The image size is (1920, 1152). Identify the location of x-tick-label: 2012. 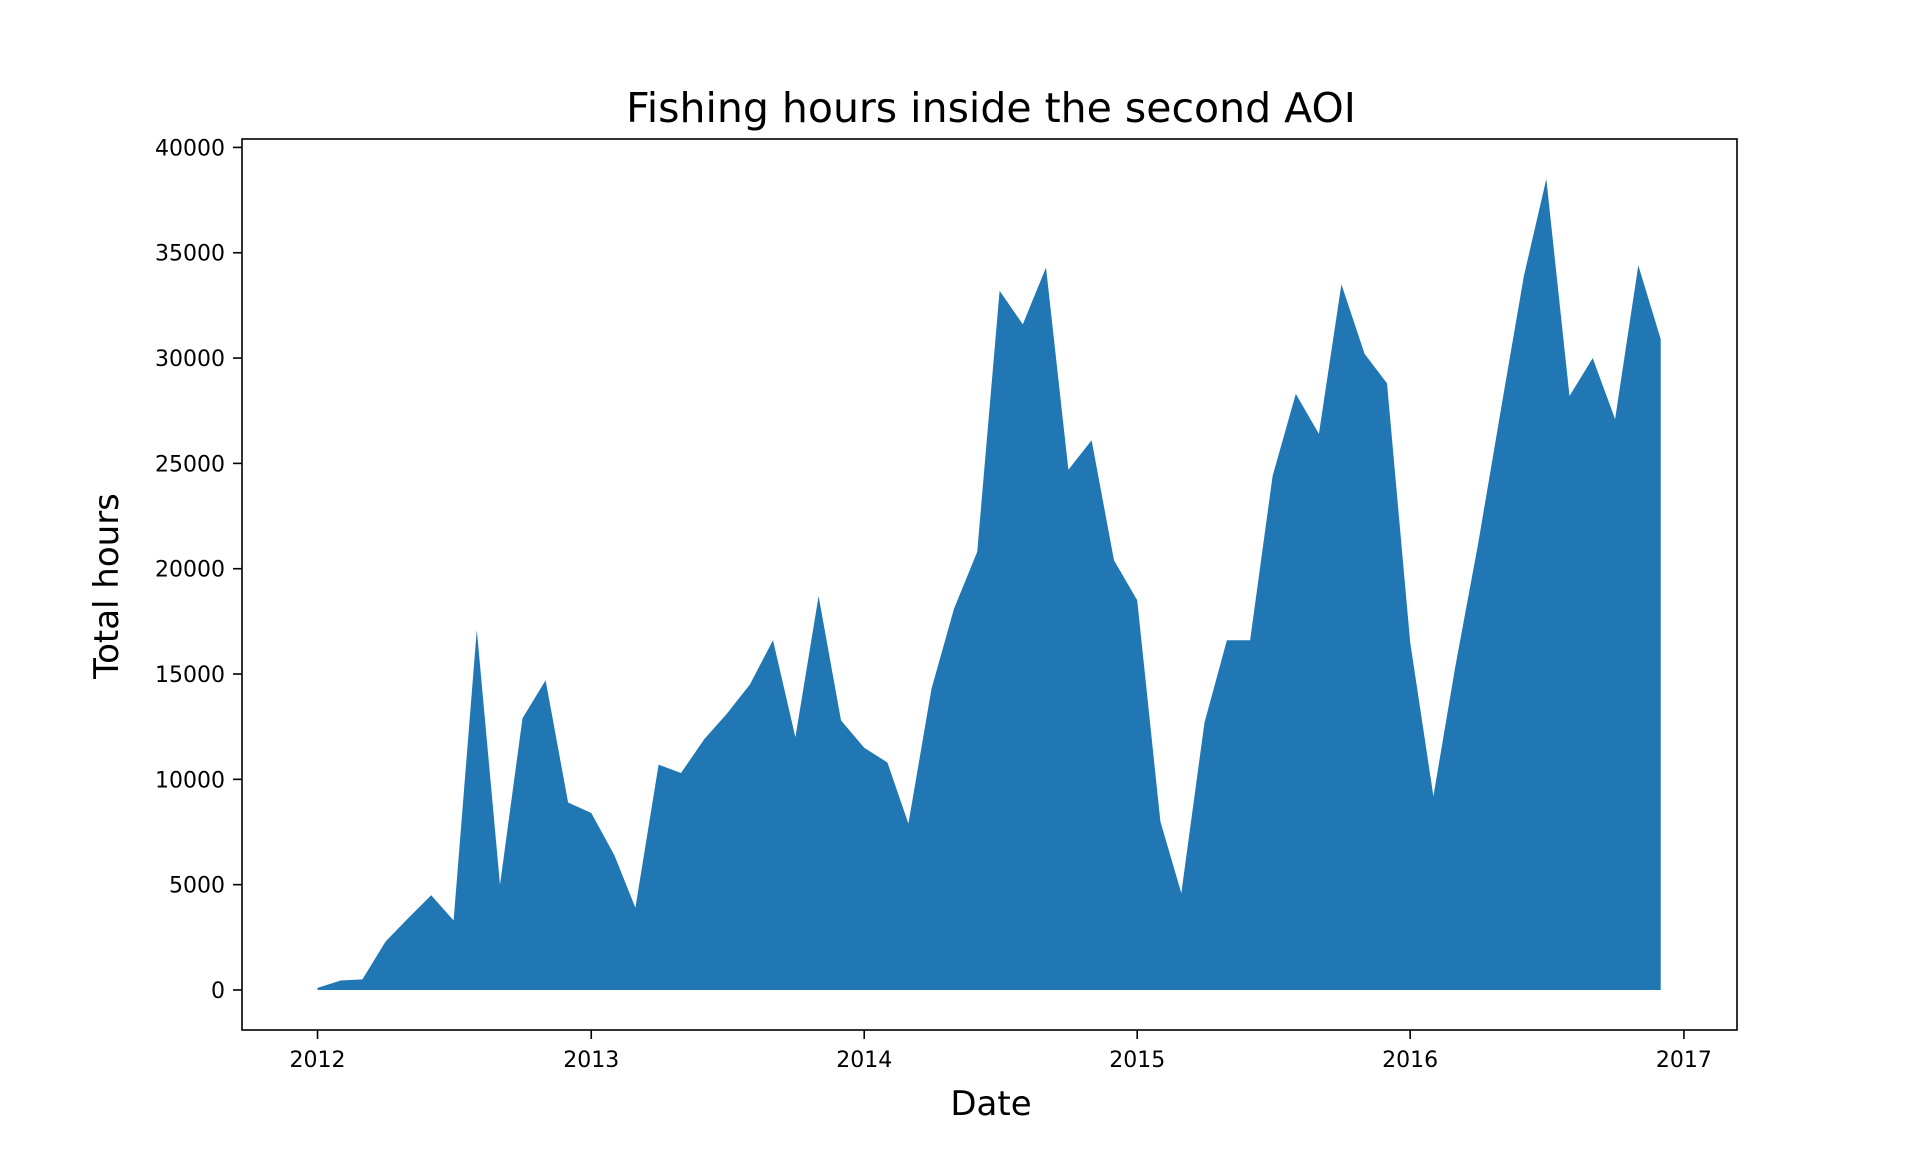
(318, 1060).